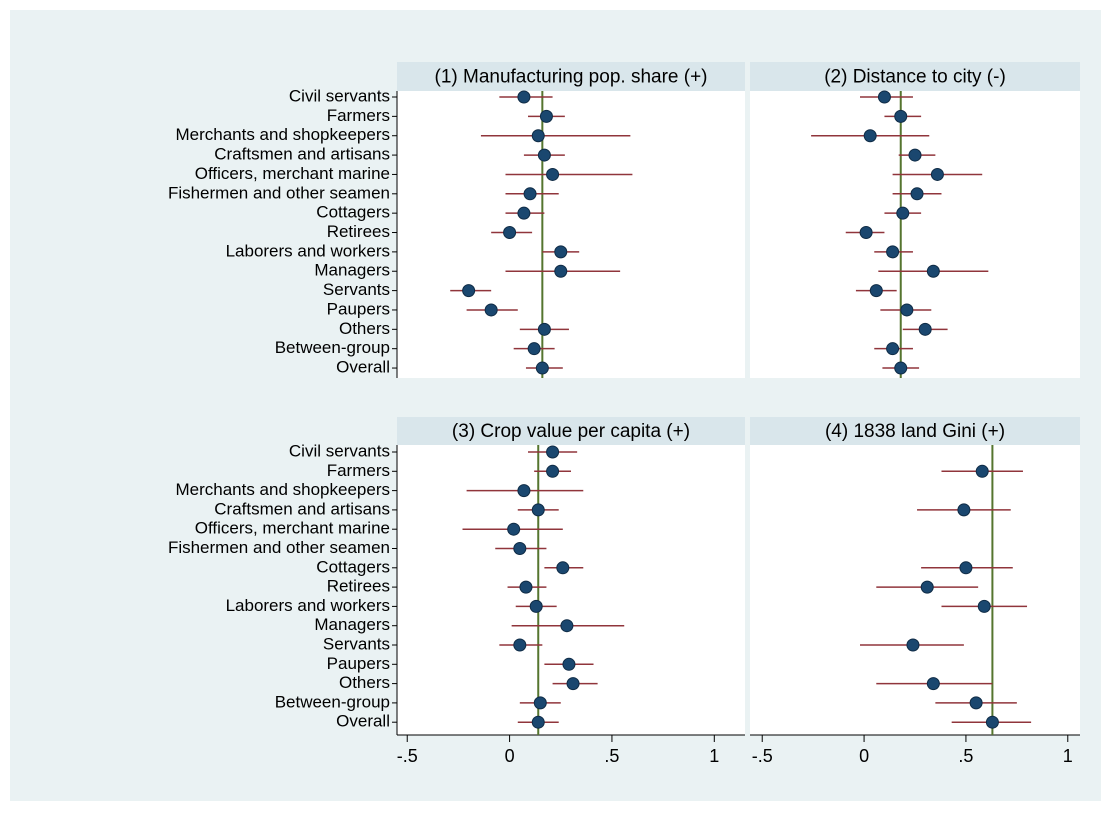  I want to click on panel-title: (2) Distance to city (-), so click(915, 77).